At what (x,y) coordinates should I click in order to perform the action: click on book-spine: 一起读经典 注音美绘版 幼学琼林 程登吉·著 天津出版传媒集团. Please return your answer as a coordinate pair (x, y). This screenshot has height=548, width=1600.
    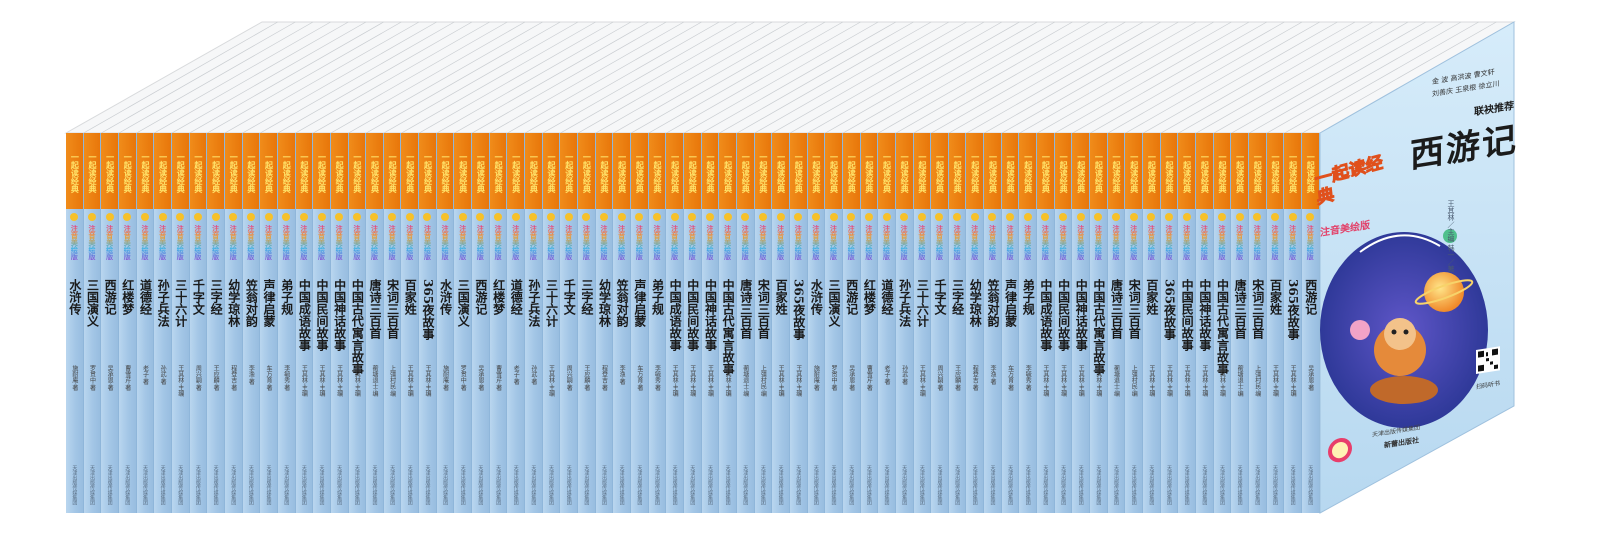
    Looking at the image, I should click on (604, 323).